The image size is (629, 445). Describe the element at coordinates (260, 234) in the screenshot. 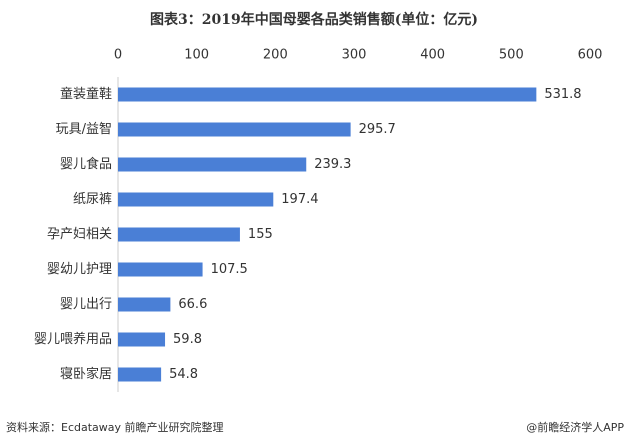

I see `value-label: 155` at that location.